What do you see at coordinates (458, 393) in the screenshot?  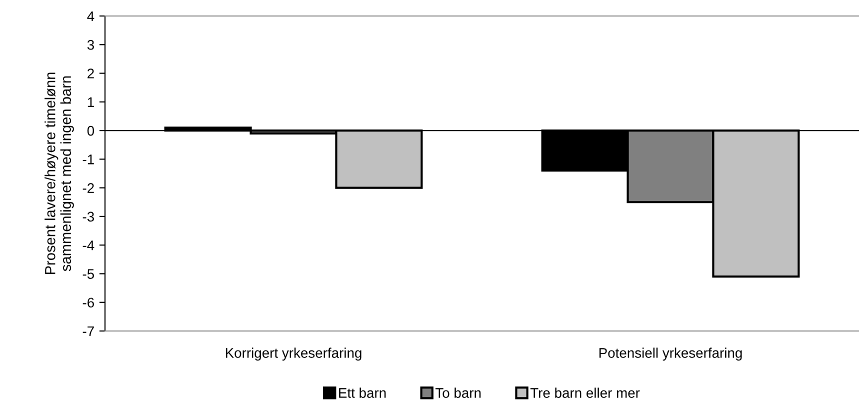 I see `legend-label: To barn` at bounding box center [458, 393].